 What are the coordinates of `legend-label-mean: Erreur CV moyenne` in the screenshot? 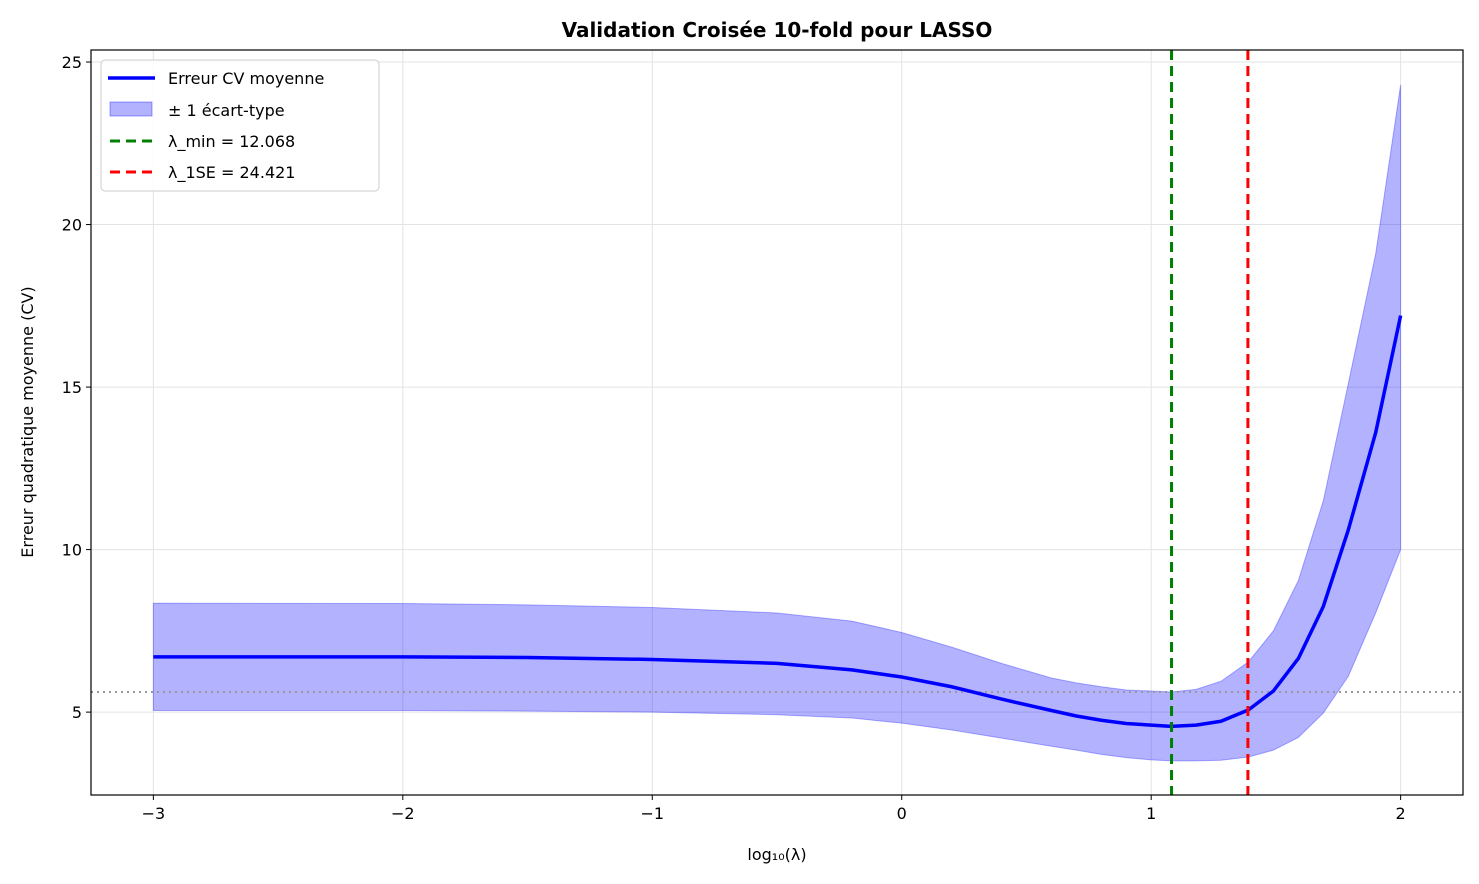 It's located at (246, 78).